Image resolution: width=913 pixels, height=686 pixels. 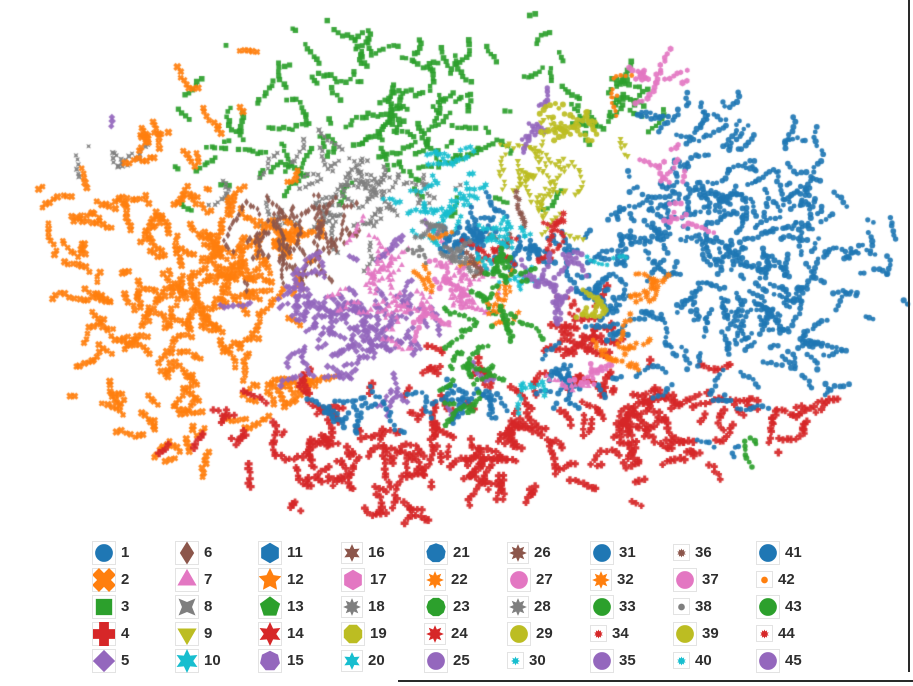 I want to click on legend-item: 3, so click(x=133, y=606).